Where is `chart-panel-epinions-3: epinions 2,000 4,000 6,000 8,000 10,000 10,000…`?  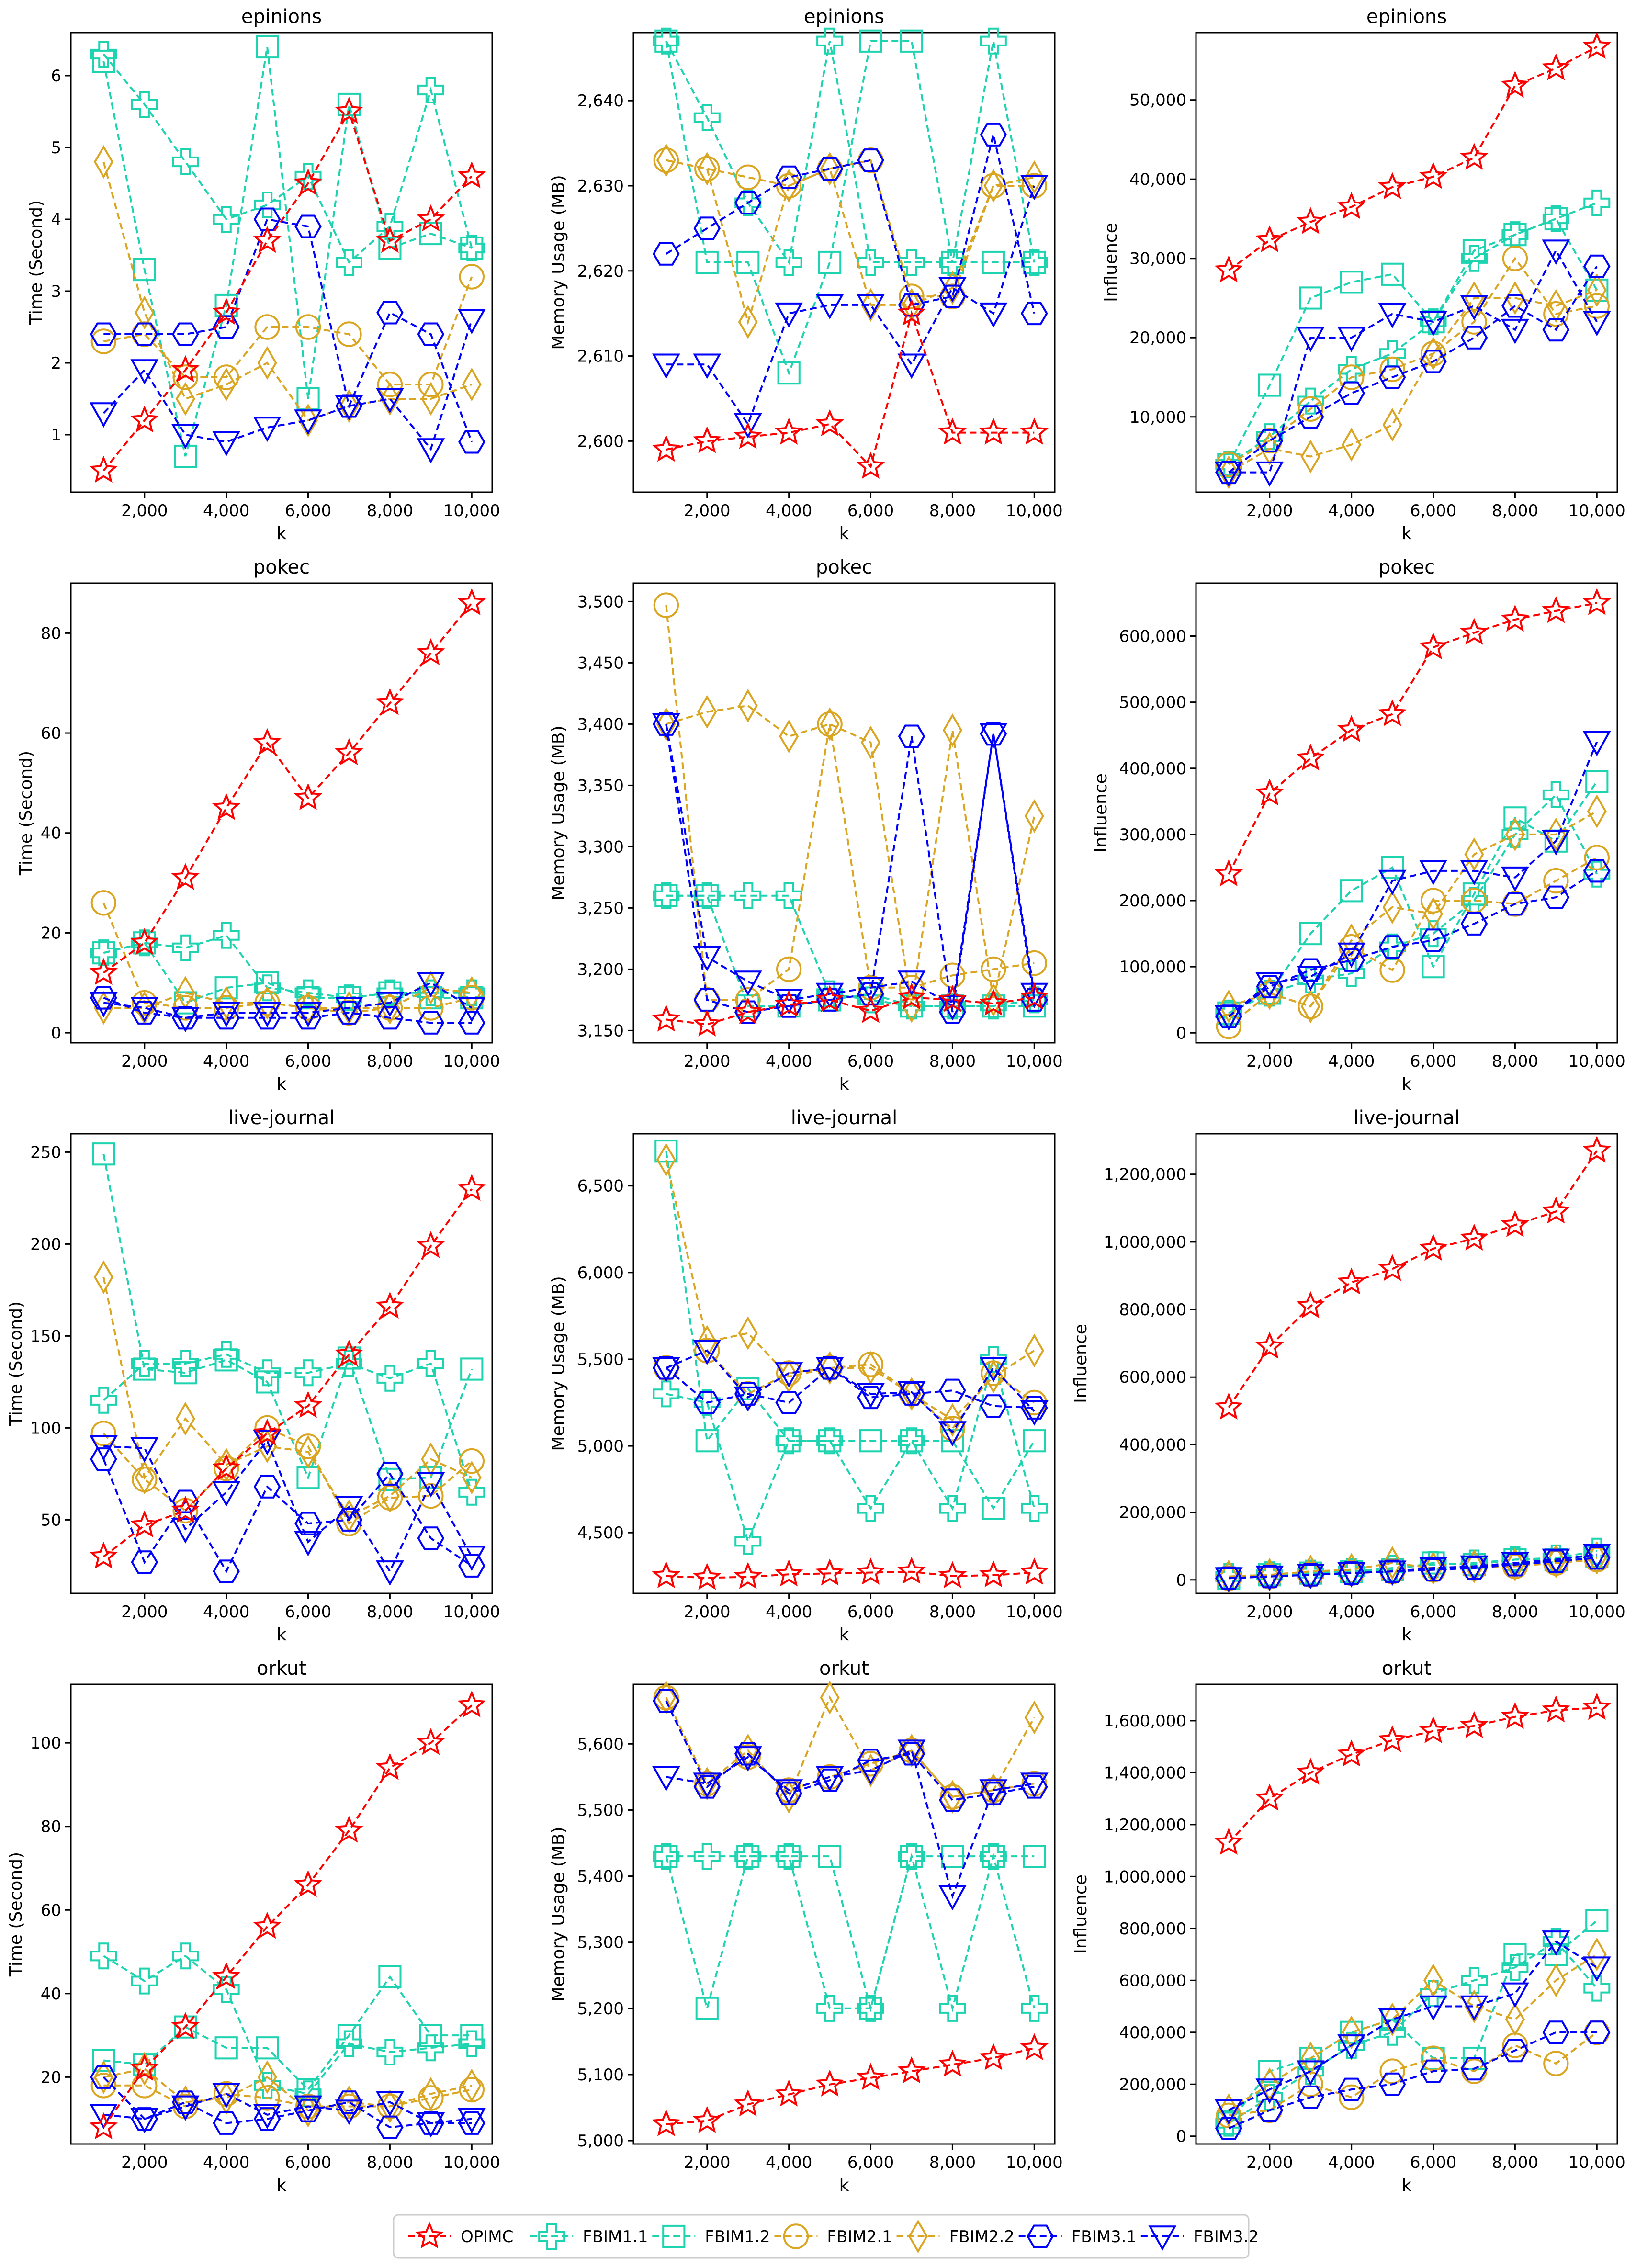
chart-panel-epinions-3: epinions 2,000 4,000 6,000 8,000 10,000 10,000… is located at coordinates (1363, 274).